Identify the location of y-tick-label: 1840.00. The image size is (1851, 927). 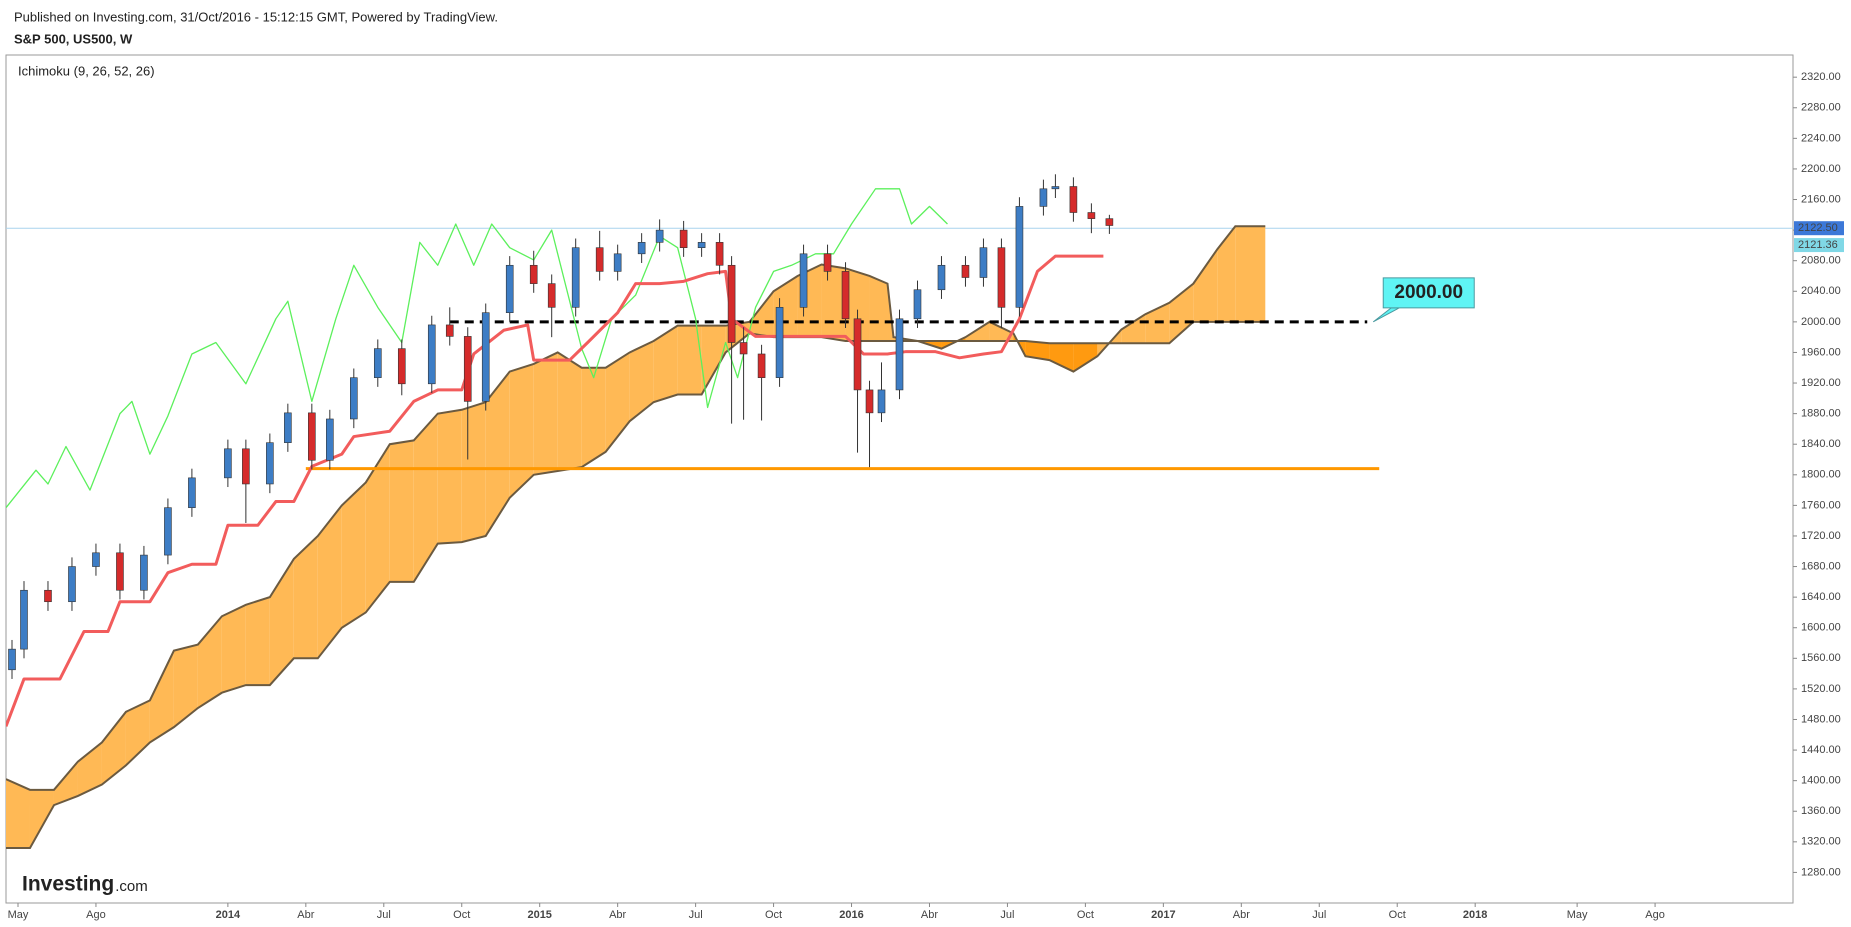
(1821, 444).